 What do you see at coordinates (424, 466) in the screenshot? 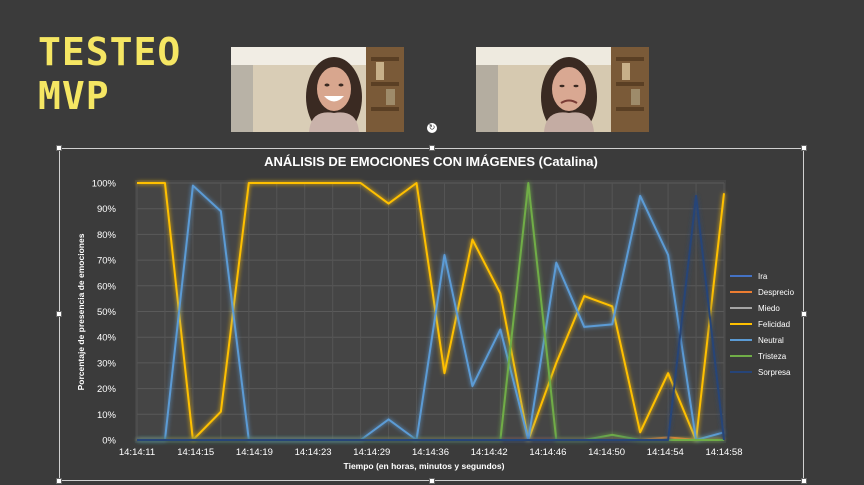
I see `x-axis-label: Tiempo (en horas, minutos y segundos)` at bounding box center [424, 466].